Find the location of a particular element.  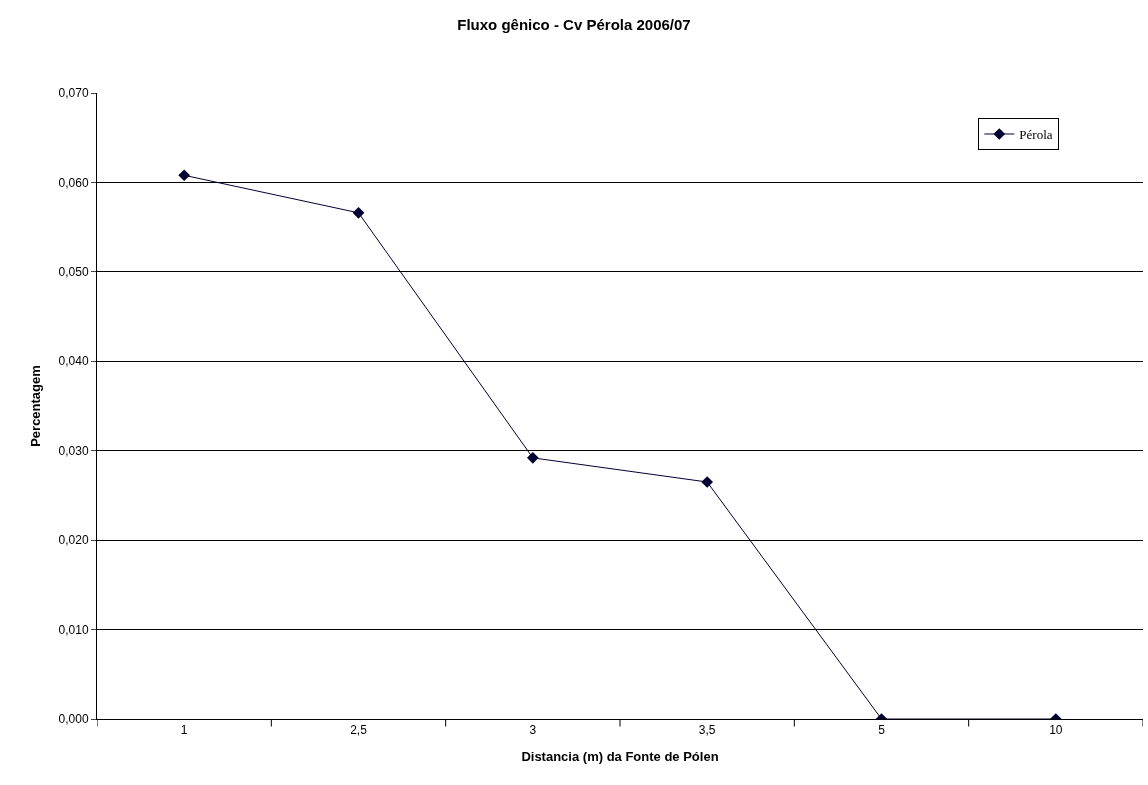

y-tick-label: 0,040 is located at coordinates (73, 361).